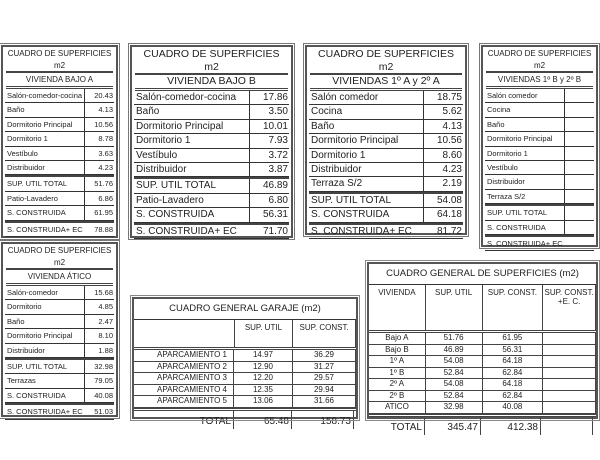 The height and width of the screenshot is (460, 600). What do you see at coordinates (443, 112) in the screenshot?
I see `room-area: 5.62` at bounding box center [443, 112].